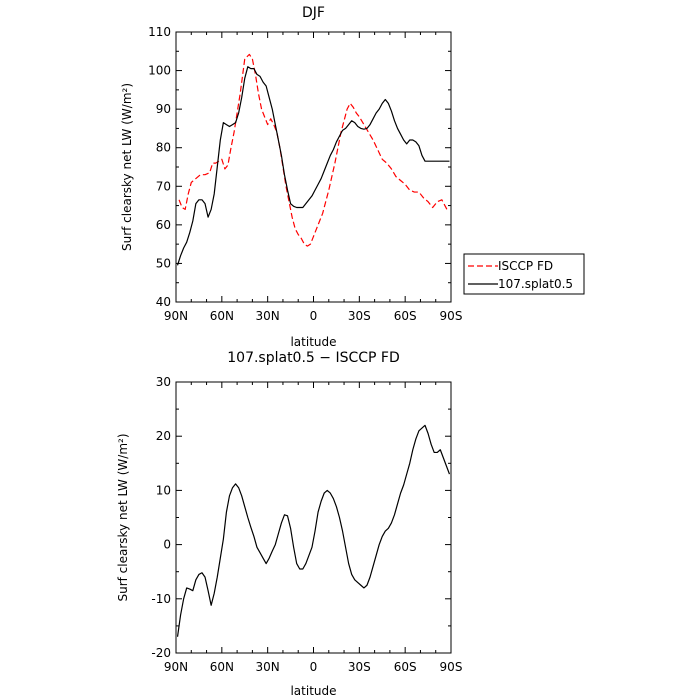  I want to click on y-tick-label: -20, so click(161, 653).